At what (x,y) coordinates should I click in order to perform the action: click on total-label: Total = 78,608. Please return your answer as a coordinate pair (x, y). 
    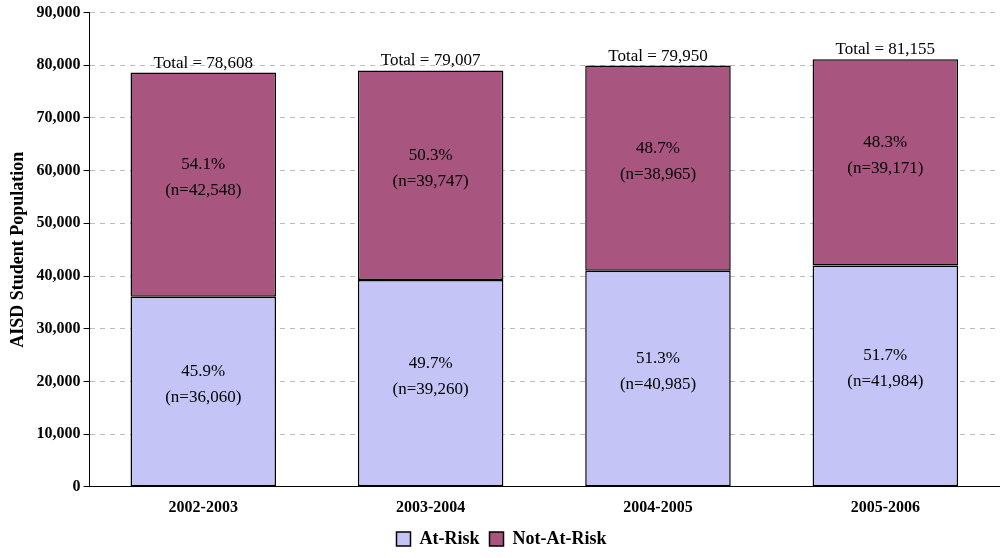
    Looking at the image, I should click on (203, 62).